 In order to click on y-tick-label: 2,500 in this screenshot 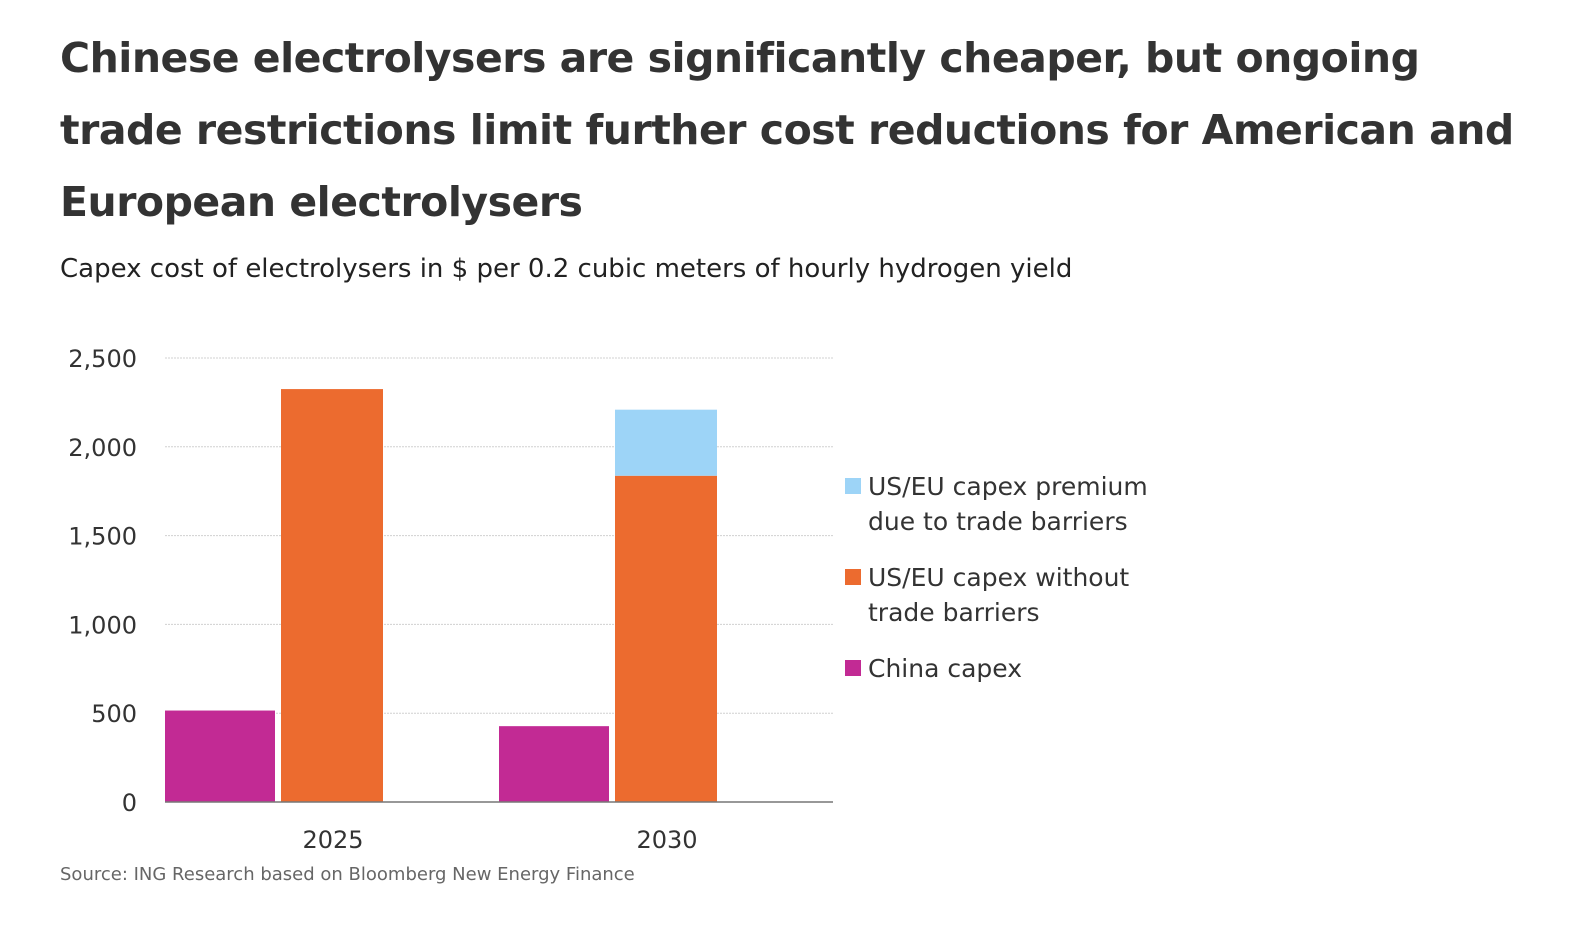, I will do `click(102, 359)`.